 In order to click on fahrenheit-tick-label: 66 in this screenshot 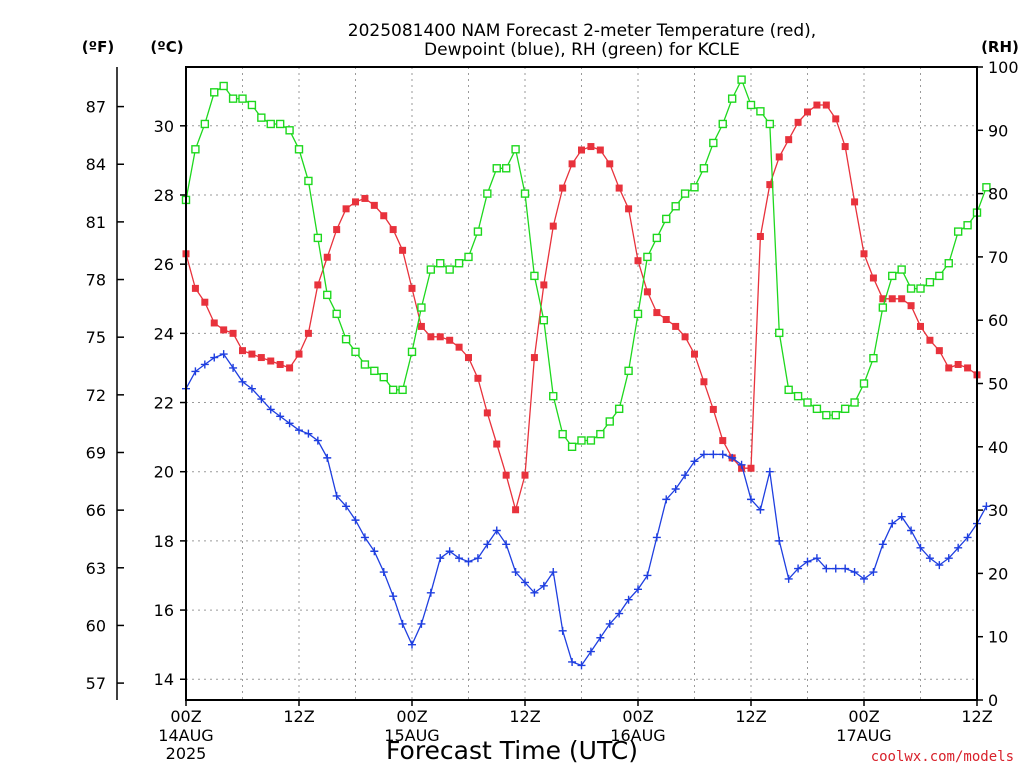, I will do `click(96, 510)`.